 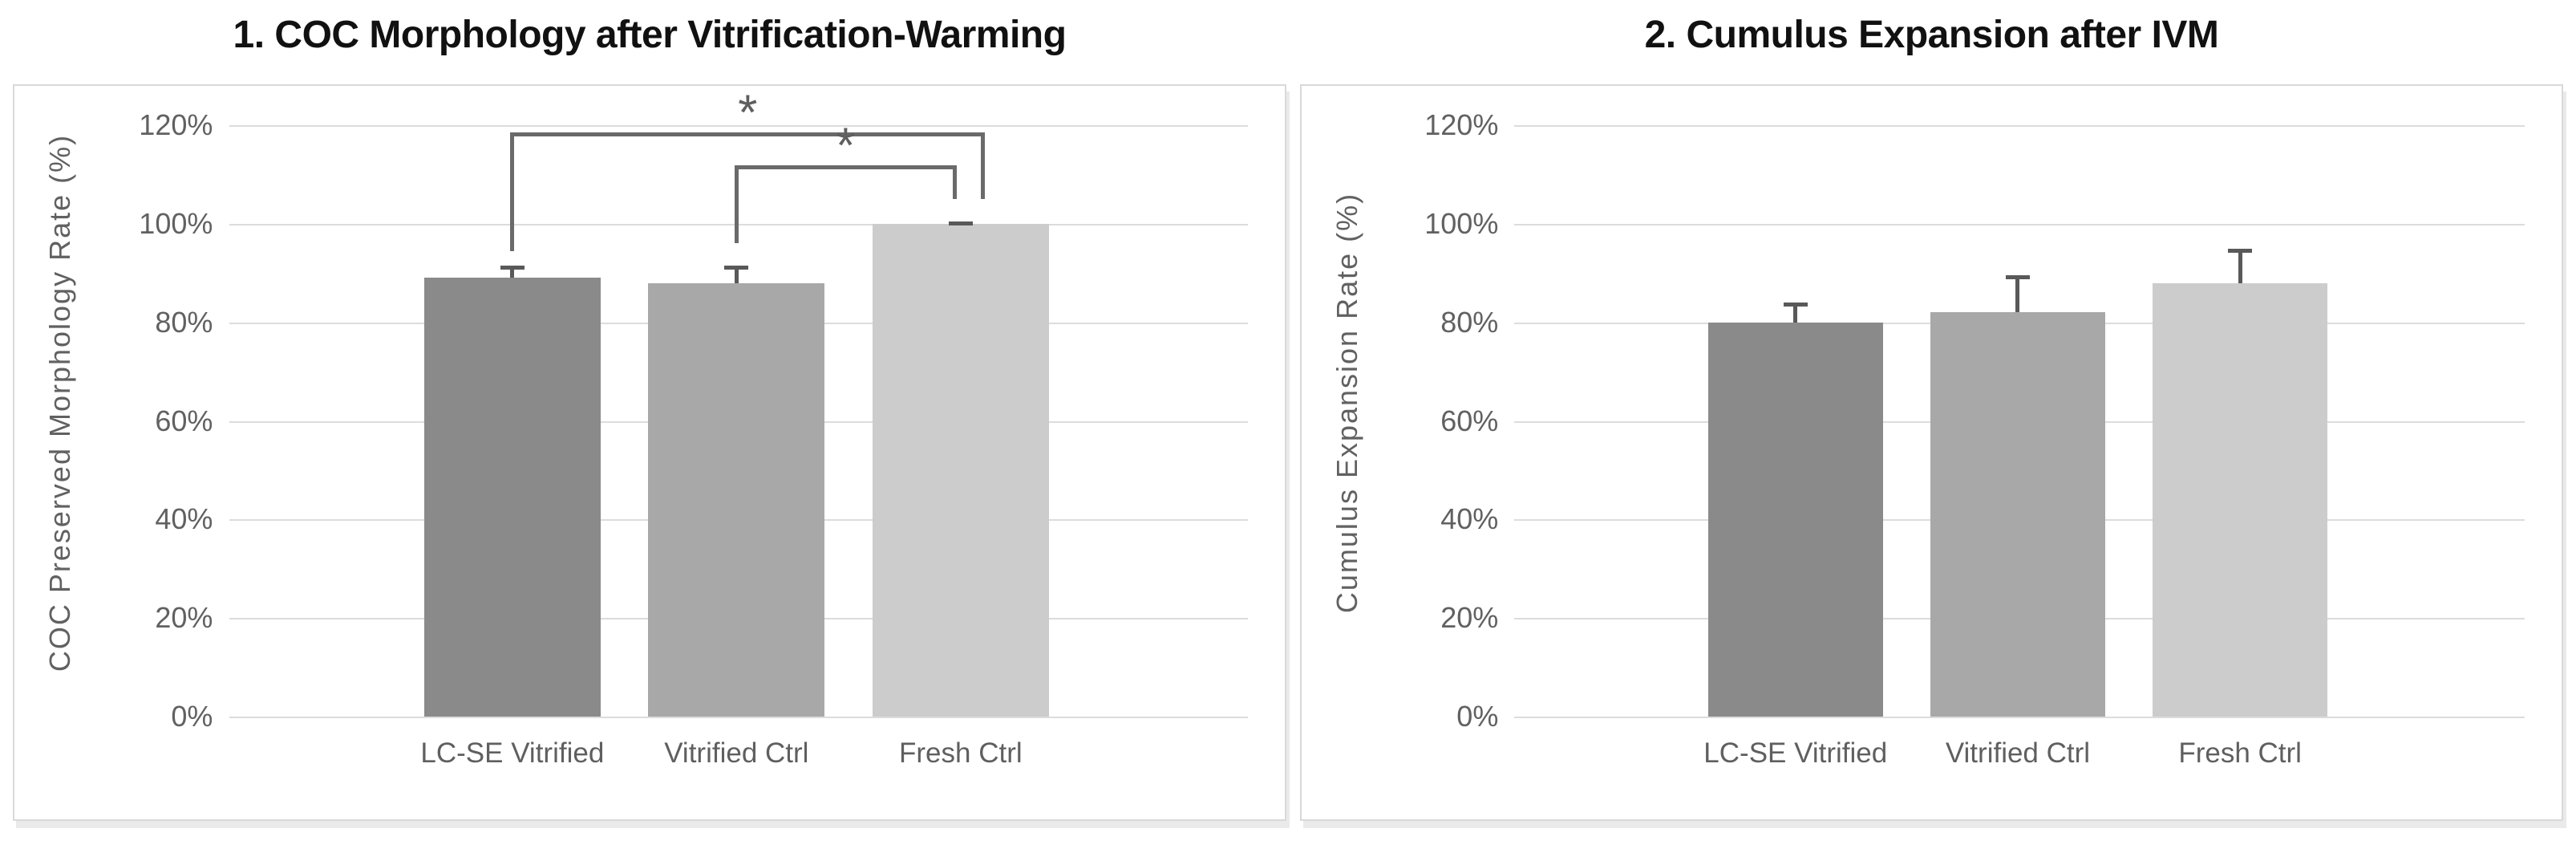 I want to click on y-axis-title-text: Cumulus Expansion Rate (%), so click(x=1347, y=403).